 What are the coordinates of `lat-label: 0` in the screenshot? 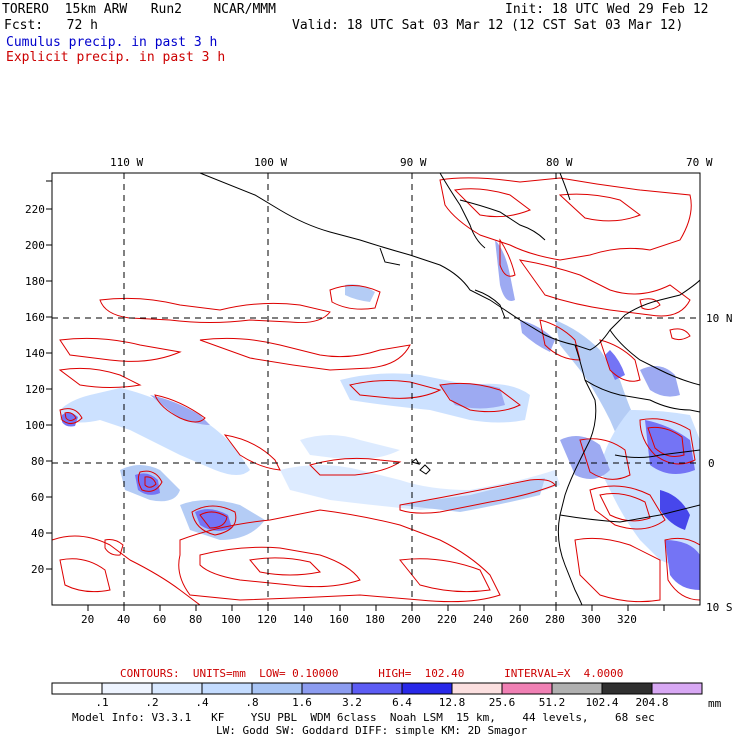 It's located at (711, 463).